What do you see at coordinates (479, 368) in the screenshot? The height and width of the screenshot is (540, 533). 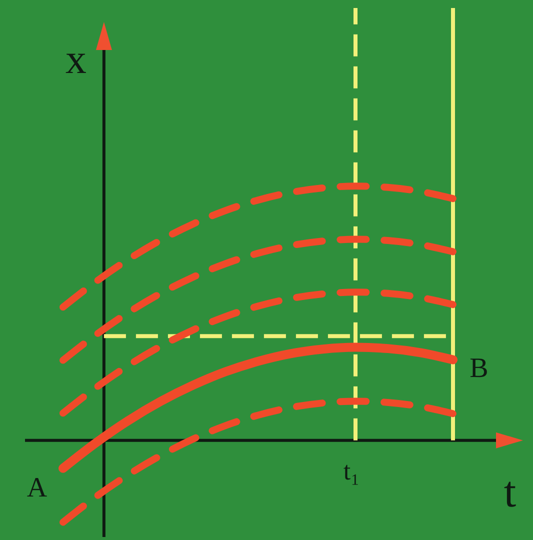 I see `annotation: B` at bounding box center [479, 368].